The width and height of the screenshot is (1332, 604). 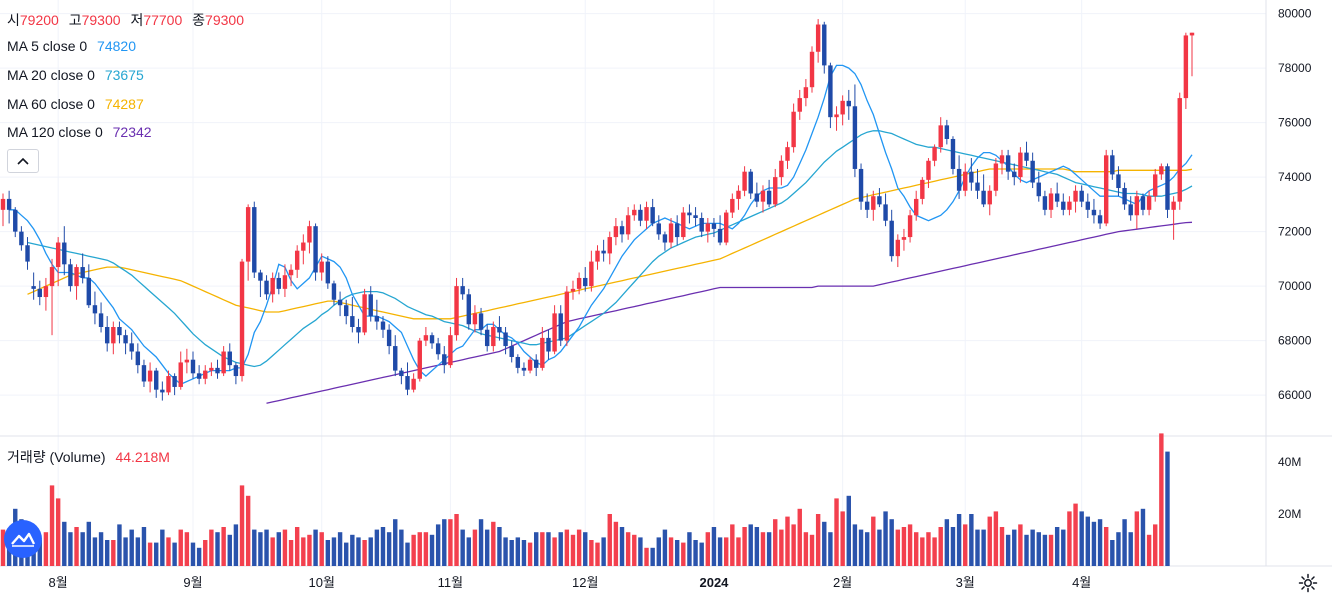 I want to click on ma20-legend: MA 20 close 0 73675, so click(x=78, y=75).